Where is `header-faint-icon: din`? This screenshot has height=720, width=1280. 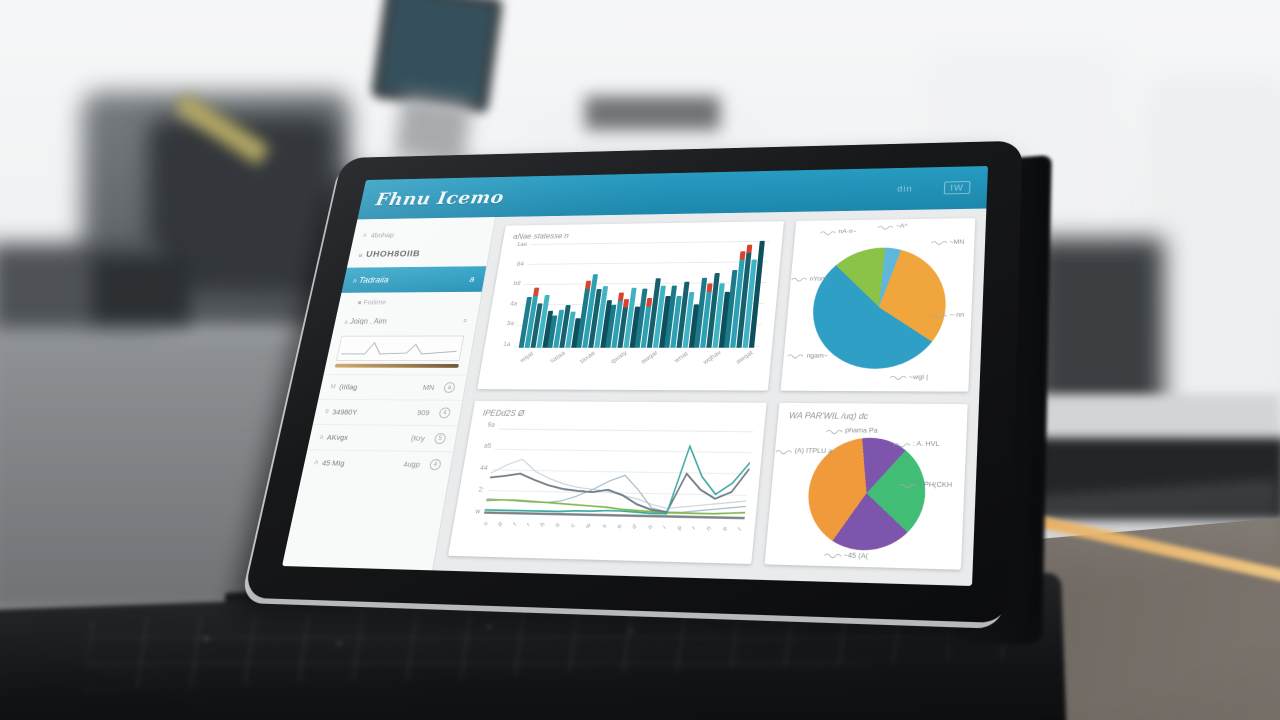
header-faint-icon: din is located at coordinates (905, 189).